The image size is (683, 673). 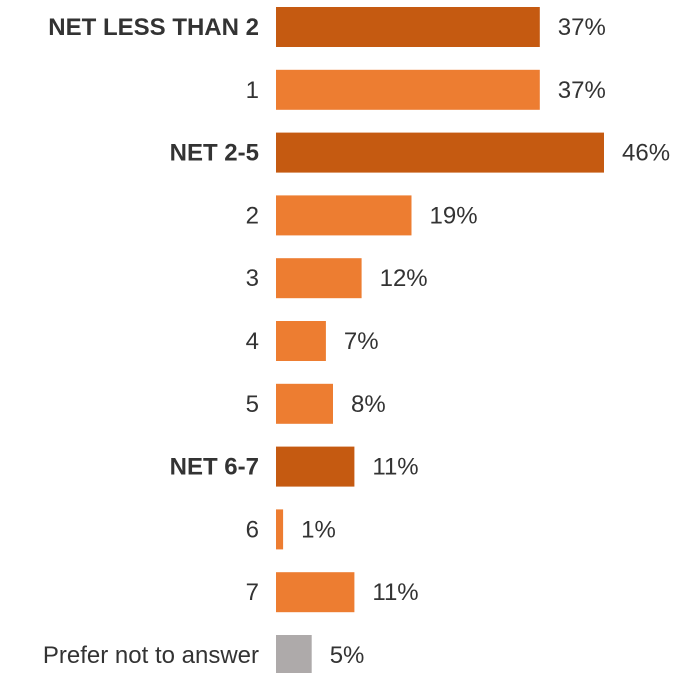 What do you see at coordinates (153, 27) in the screenshot?
I see `category-label: NET LESS THAN 2` at bounding box center [153, 27].